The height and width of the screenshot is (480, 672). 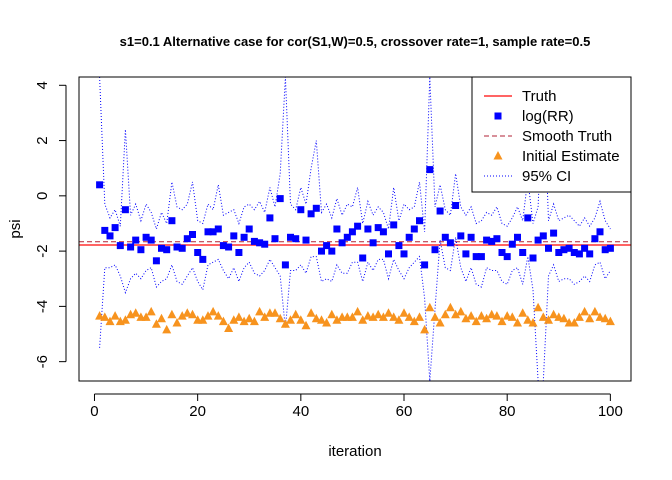 I want to click on x-axis-label: iteration, so click(x=354, y=451).